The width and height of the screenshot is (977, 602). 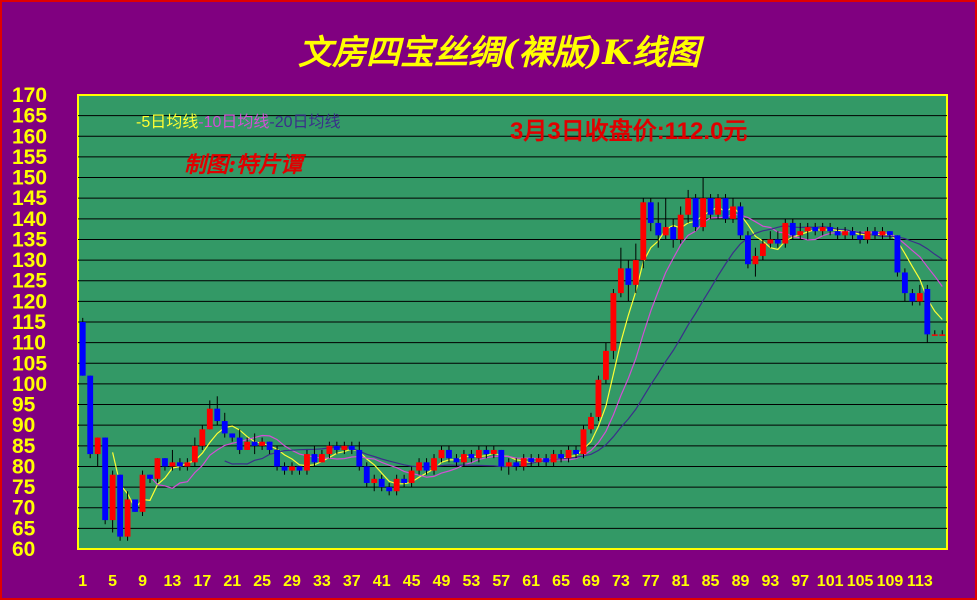 I want to click on x-tick-label: 45, so click(x=412, y=581).